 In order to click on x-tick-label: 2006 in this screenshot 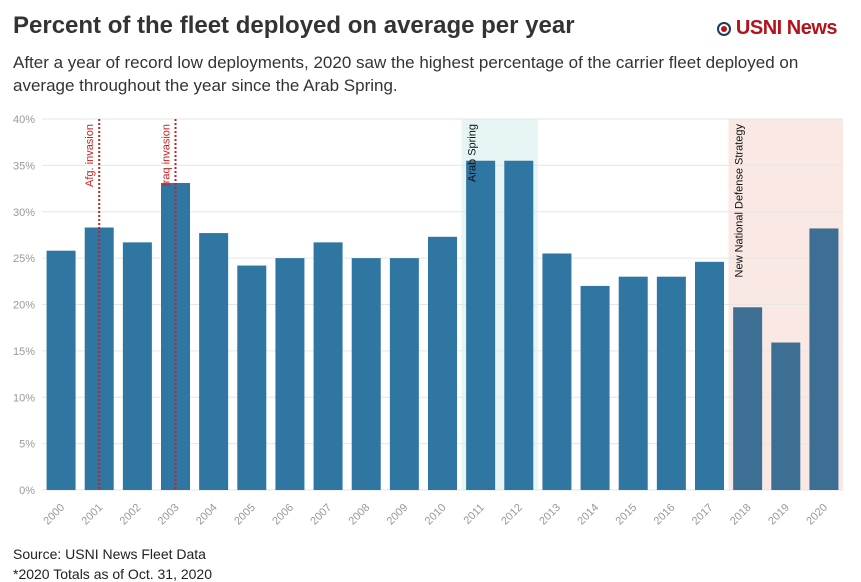, I will do `click(283, 515)`.